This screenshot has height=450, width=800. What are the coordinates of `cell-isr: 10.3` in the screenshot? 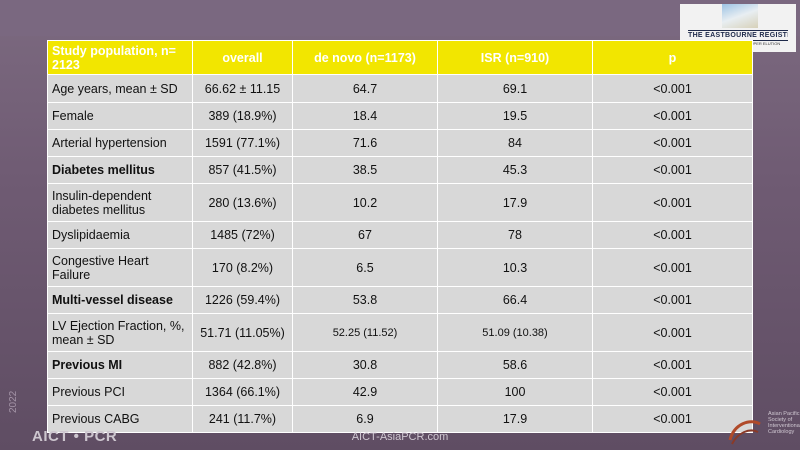 It's located at (515, 267).